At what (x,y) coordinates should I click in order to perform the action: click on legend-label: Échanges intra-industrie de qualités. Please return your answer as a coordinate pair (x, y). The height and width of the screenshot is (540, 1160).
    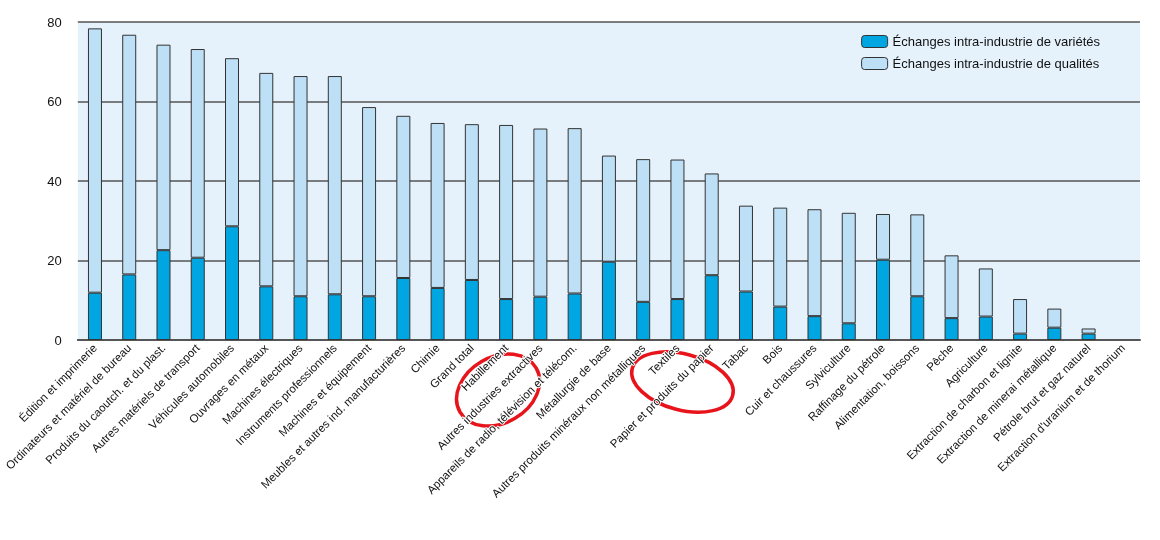
    Looking at the image, I should click on (996, 63).